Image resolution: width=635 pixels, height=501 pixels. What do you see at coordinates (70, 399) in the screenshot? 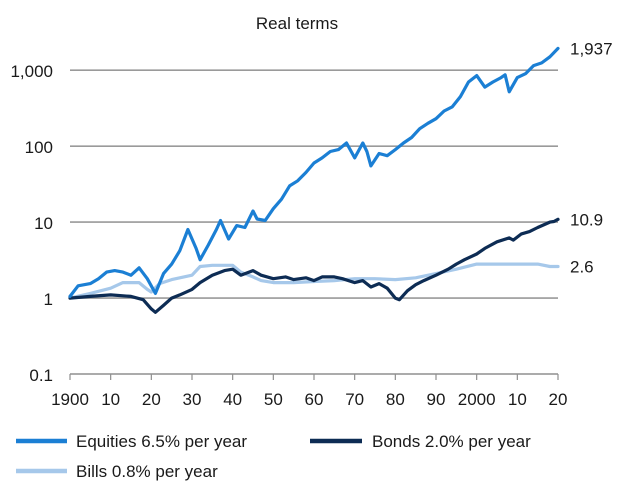
I see `x-tick-label: 1900` at bounding box center [70, 399].